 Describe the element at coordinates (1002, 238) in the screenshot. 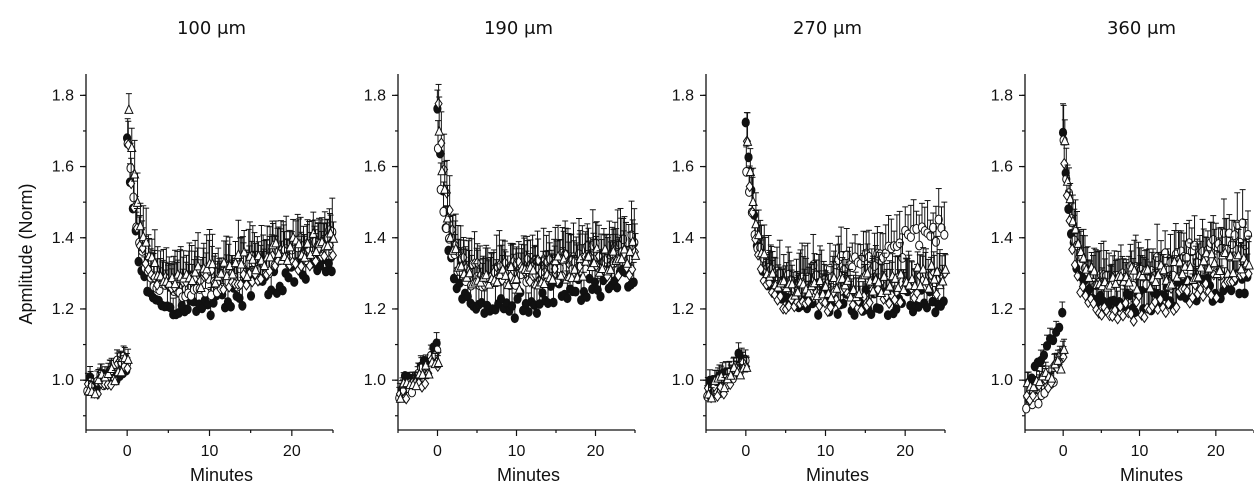

I see `y-tick-label: 1.4` at that location.